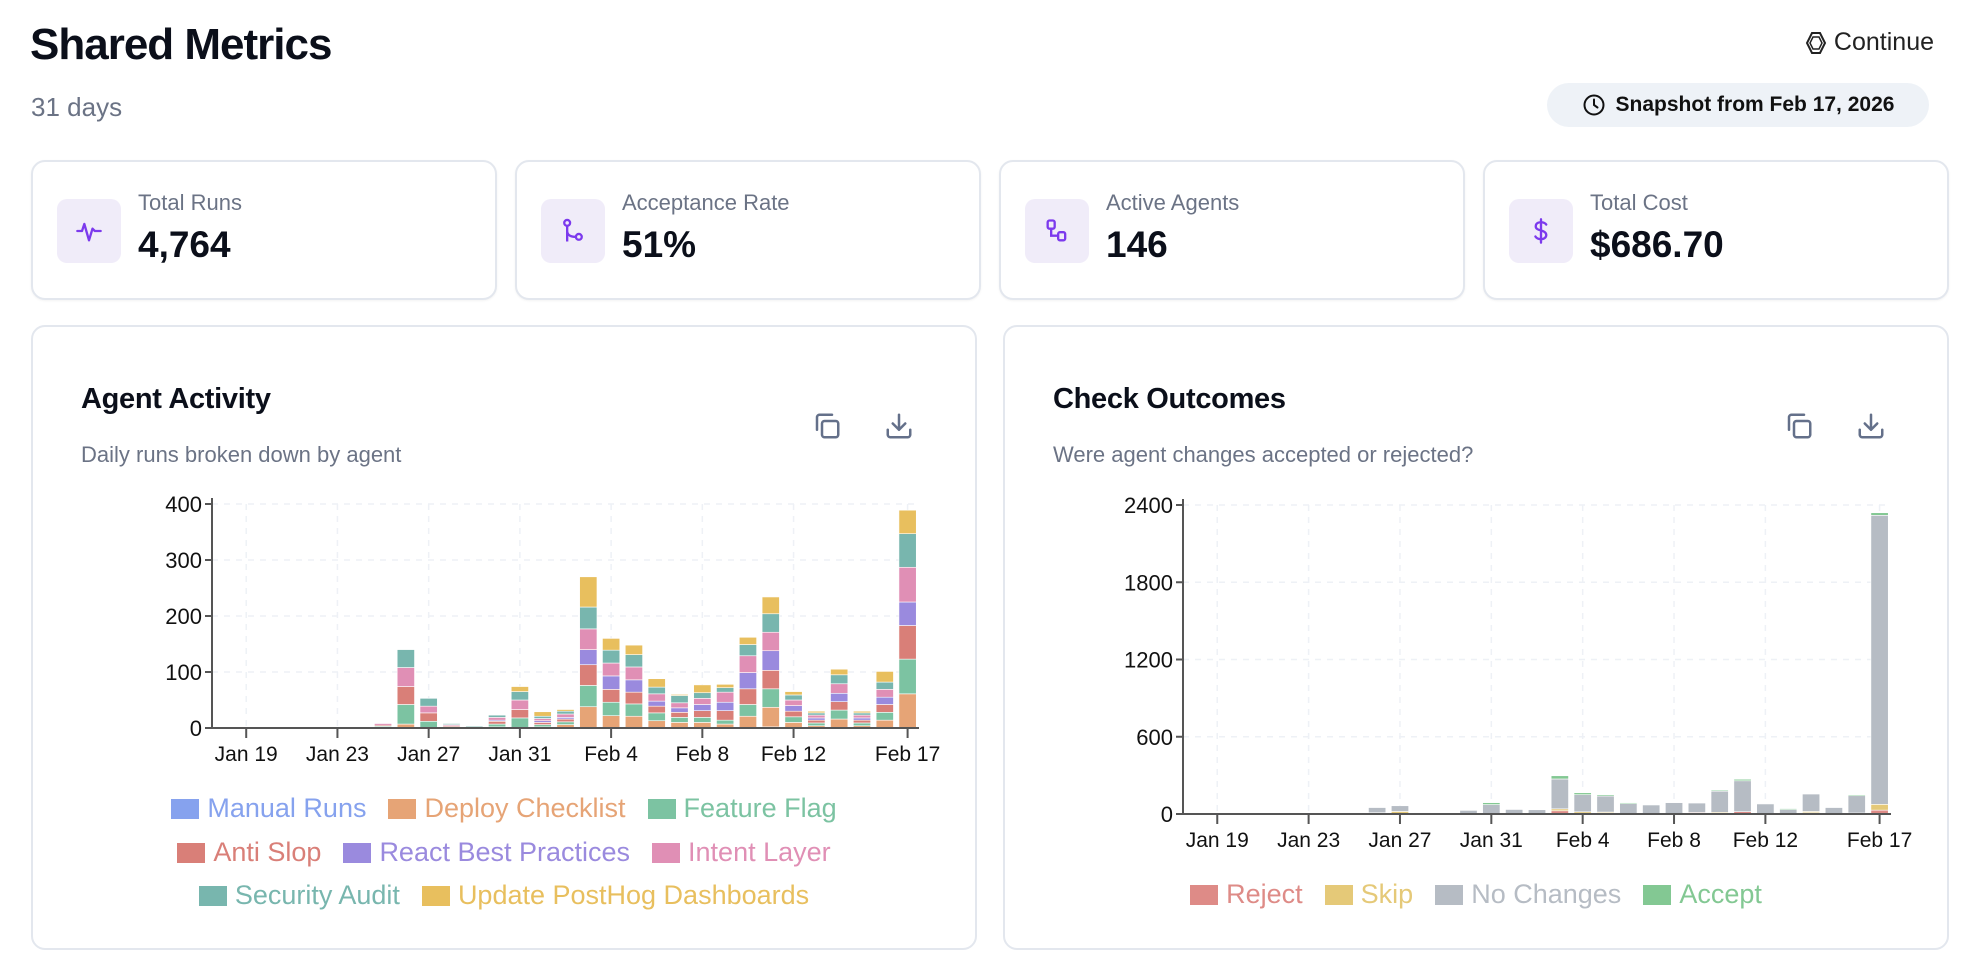 The image size is (1984, 980). Describe the element at coordinates (656, 724) in the screenshot. I see `bar-segment: Deploy Checklist Feb 6: 13` at that location.